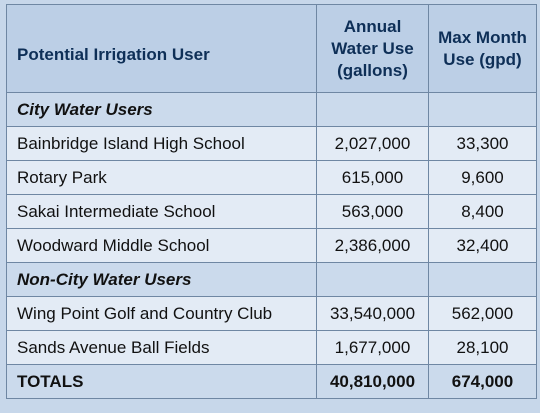 This screenshot has width=540, height=413. I want to click on table-row: Rotary Park 615,000 9,600, so click(271, 177).